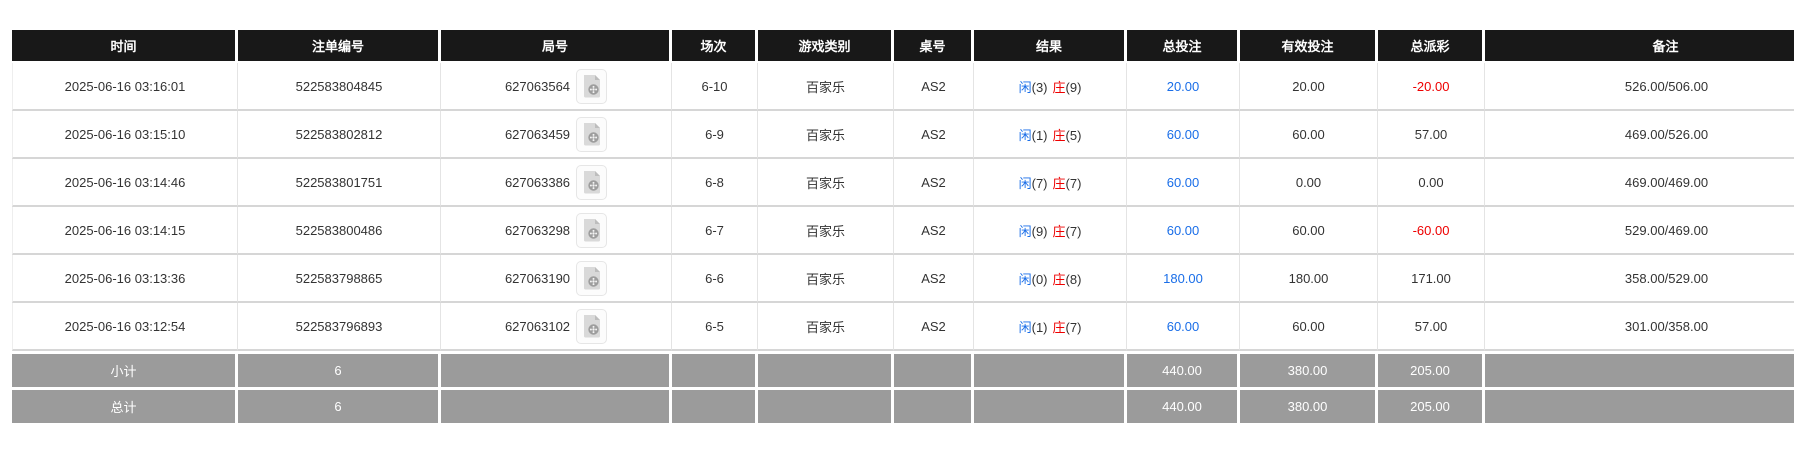 The height and width of the screenshot is (468, 1794). I want to click on total-bet-total: 440.00, so click(1183, 405).